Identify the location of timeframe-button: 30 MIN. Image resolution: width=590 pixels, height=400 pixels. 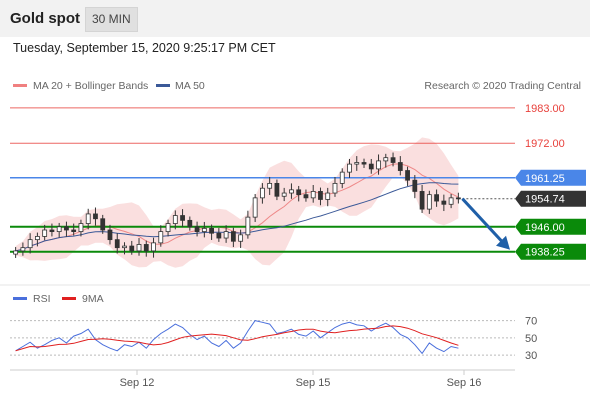
(111, 19).